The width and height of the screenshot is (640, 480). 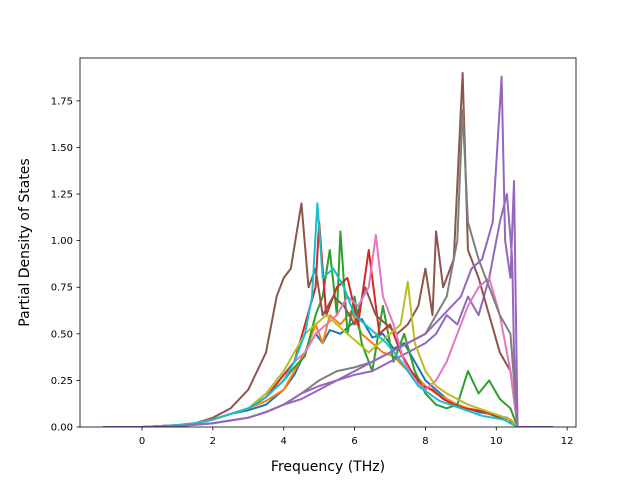 What do you see at coordinates (328, 467) in the screenshot?
I see `x-axis-label: Frequency (THz)` at bounding box center [328, 467].